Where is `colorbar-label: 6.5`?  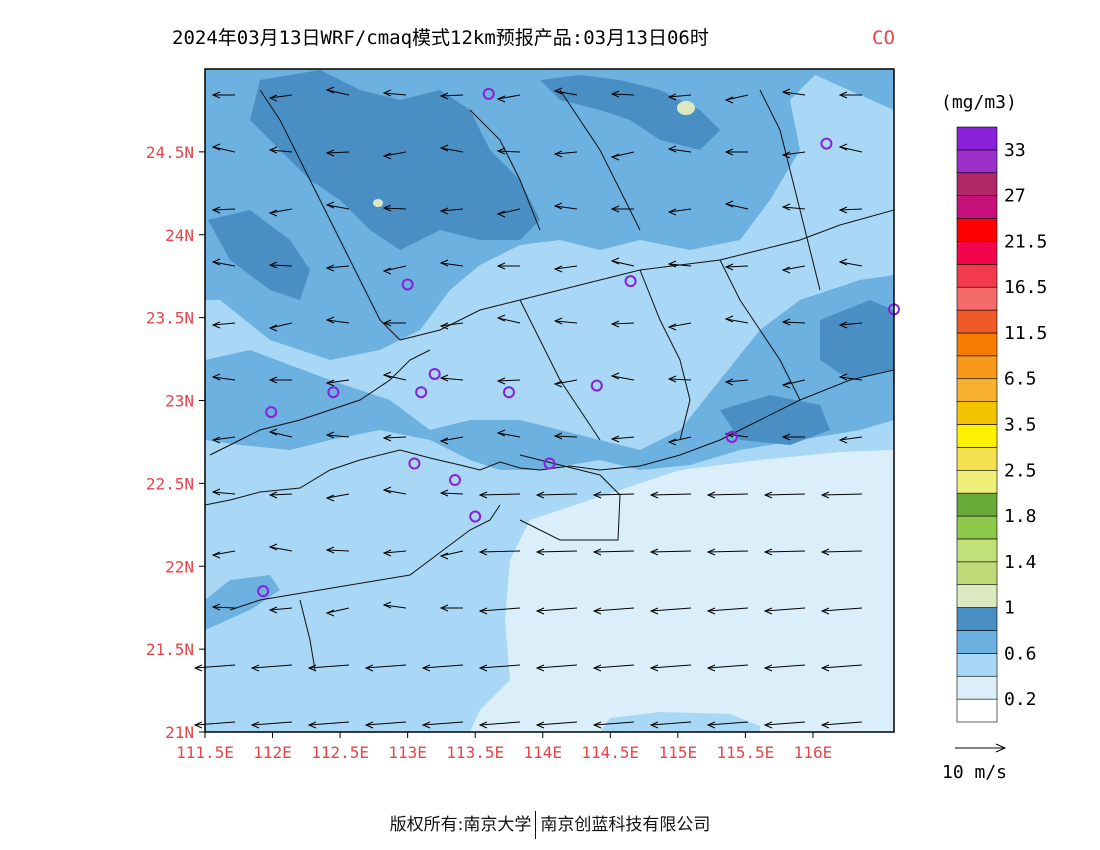 colorbar-label: 6.5 is located at coordinates (1020, 379).